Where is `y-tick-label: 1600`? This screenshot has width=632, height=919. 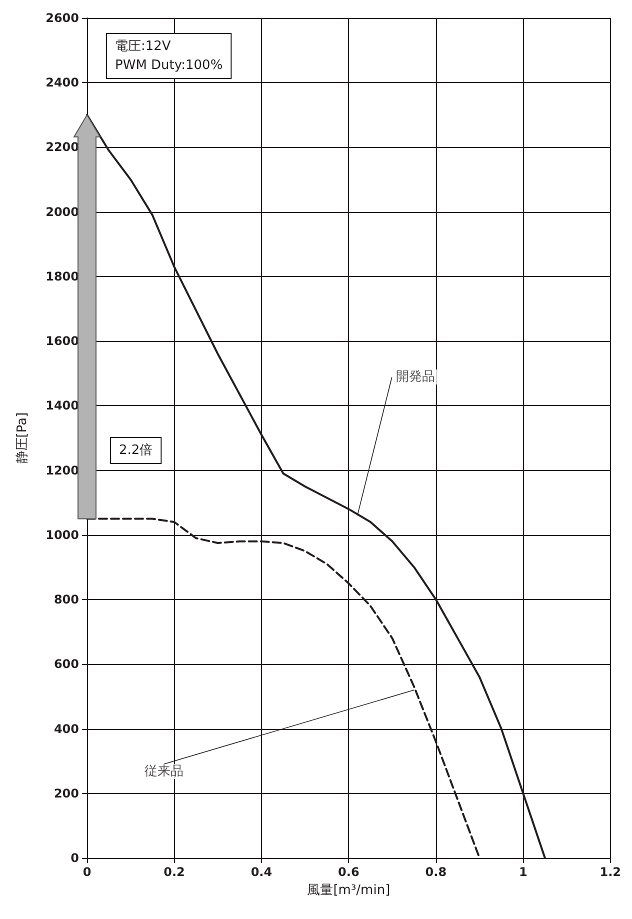 y-tick-label: 1600 is located at coordinates (62, 341).